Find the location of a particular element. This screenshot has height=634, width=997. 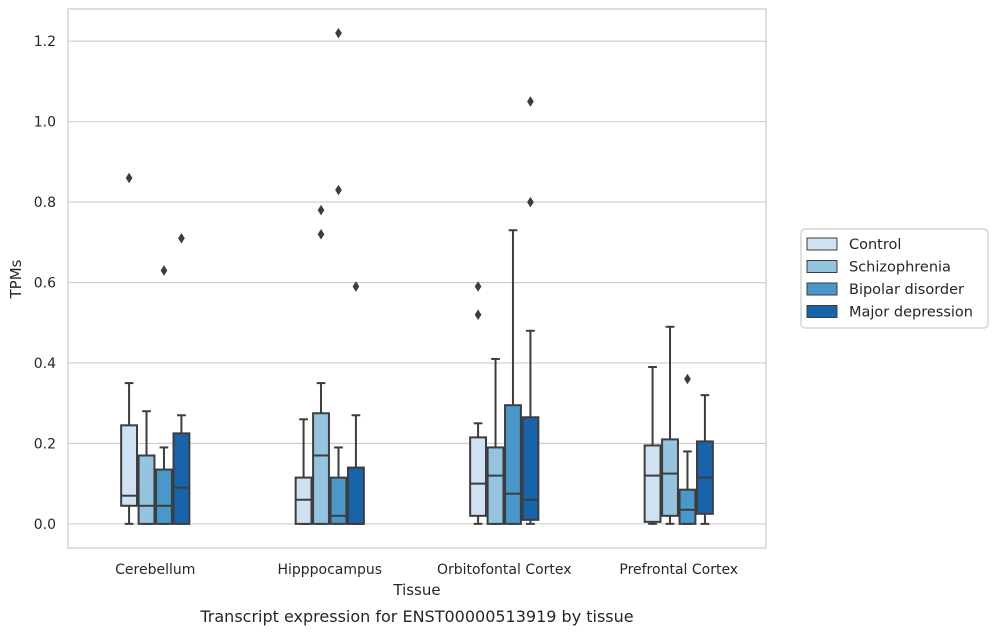

y-tick-labels: 0.0 0.2 0.4 0.6 0.8 1.0 1.2 is located at coordinates (45, 283).